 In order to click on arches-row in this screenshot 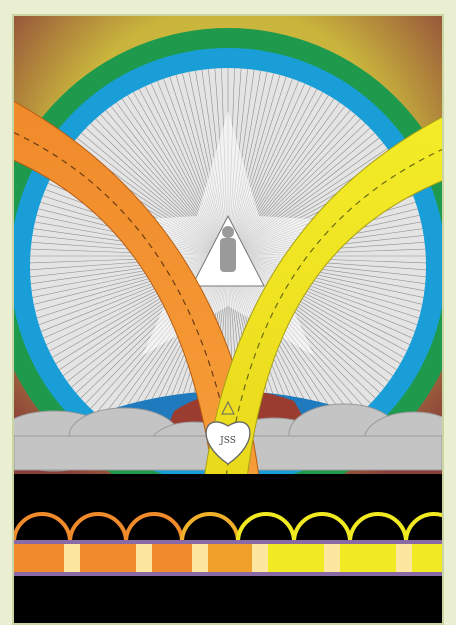, I will do `click(228, 527)`.